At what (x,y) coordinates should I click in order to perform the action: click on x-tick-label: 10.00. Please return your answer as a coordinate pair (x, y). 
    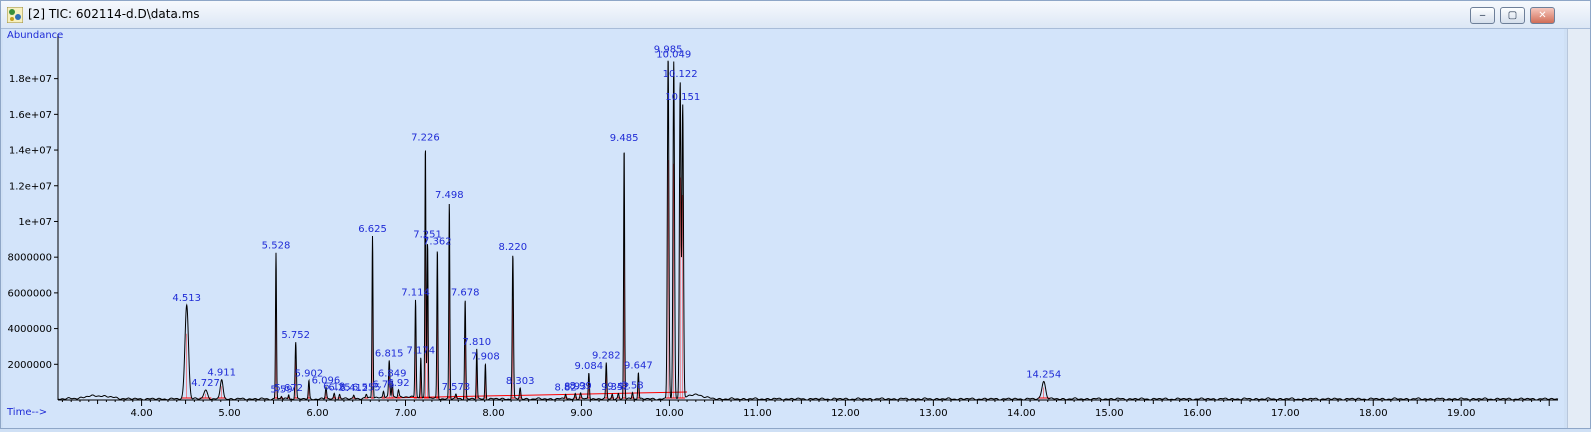
    Looking at the image, I should click on (669, 413).